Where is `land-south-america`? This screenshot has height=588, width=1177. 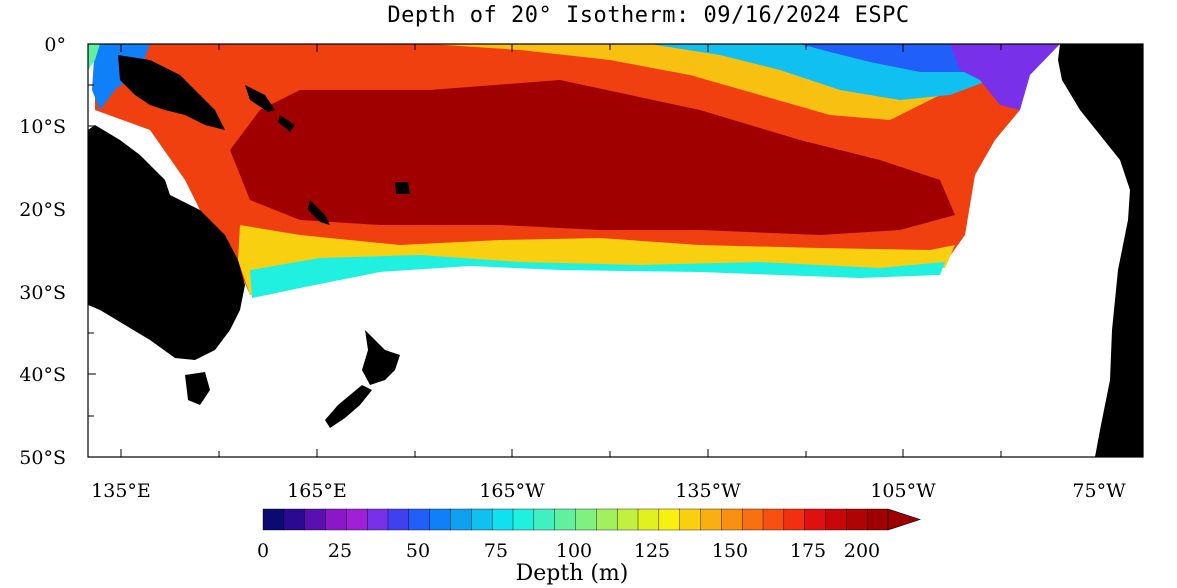 land-south-america is located at coordinates (1100, 250).